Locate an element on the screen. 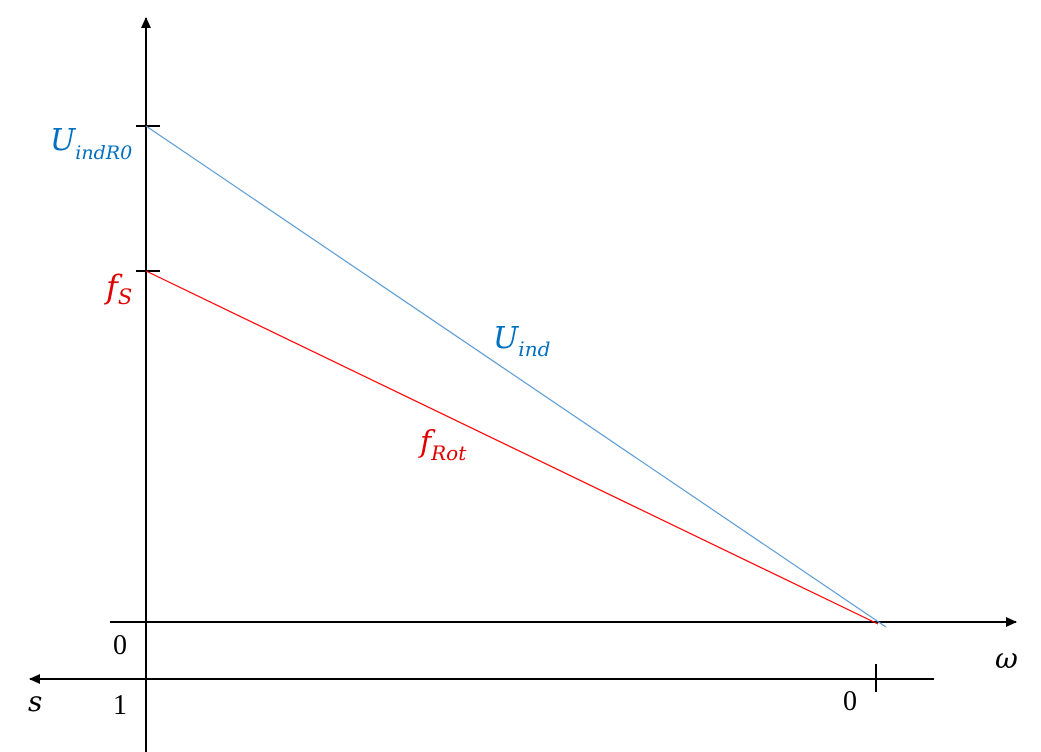 This screenshot has width=1041, height=752. label-u-indr0: UindR0 is located at coordinates (91, 143).